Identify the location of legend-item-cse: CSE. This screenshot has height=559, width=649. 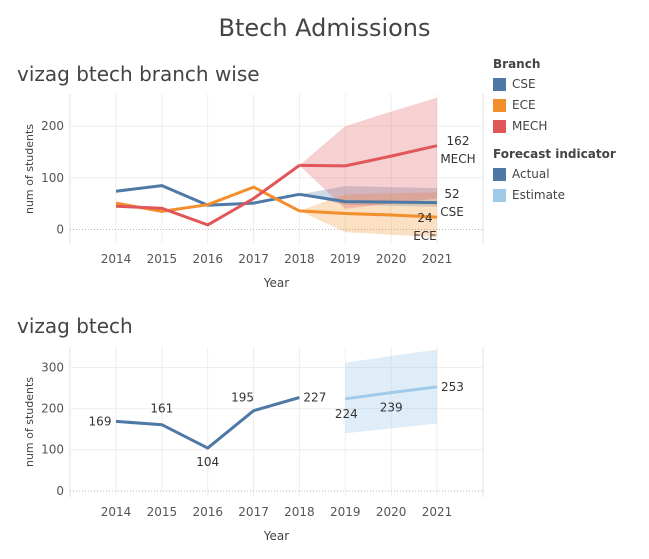
(554, 84).